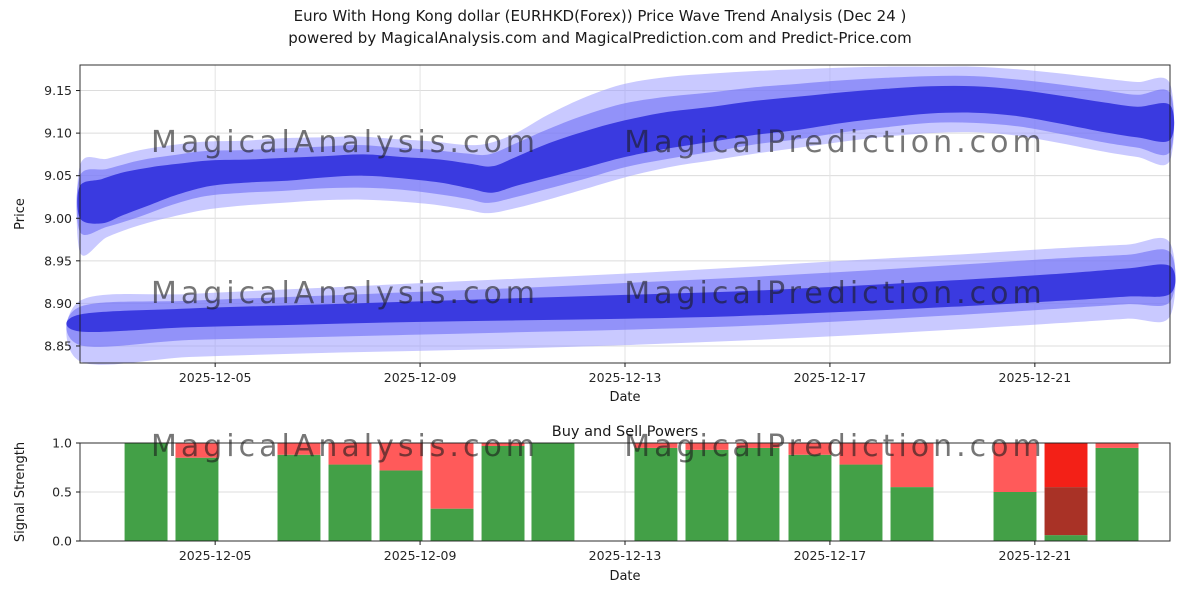 The image size is (1200, 600). Describe the element at coordinates (62, 443) in the screenshot. I see `y-tick-label: 1.0` at that location.